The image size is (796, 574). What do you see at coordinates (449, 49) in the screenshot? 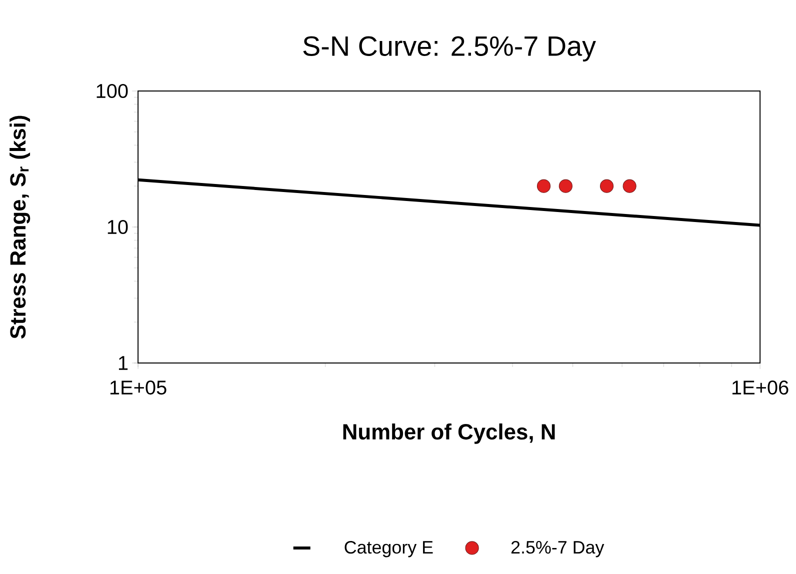
I see `chart-title: S-N Curve: 2.5%-7 Day` at bounding box center [449, 49].